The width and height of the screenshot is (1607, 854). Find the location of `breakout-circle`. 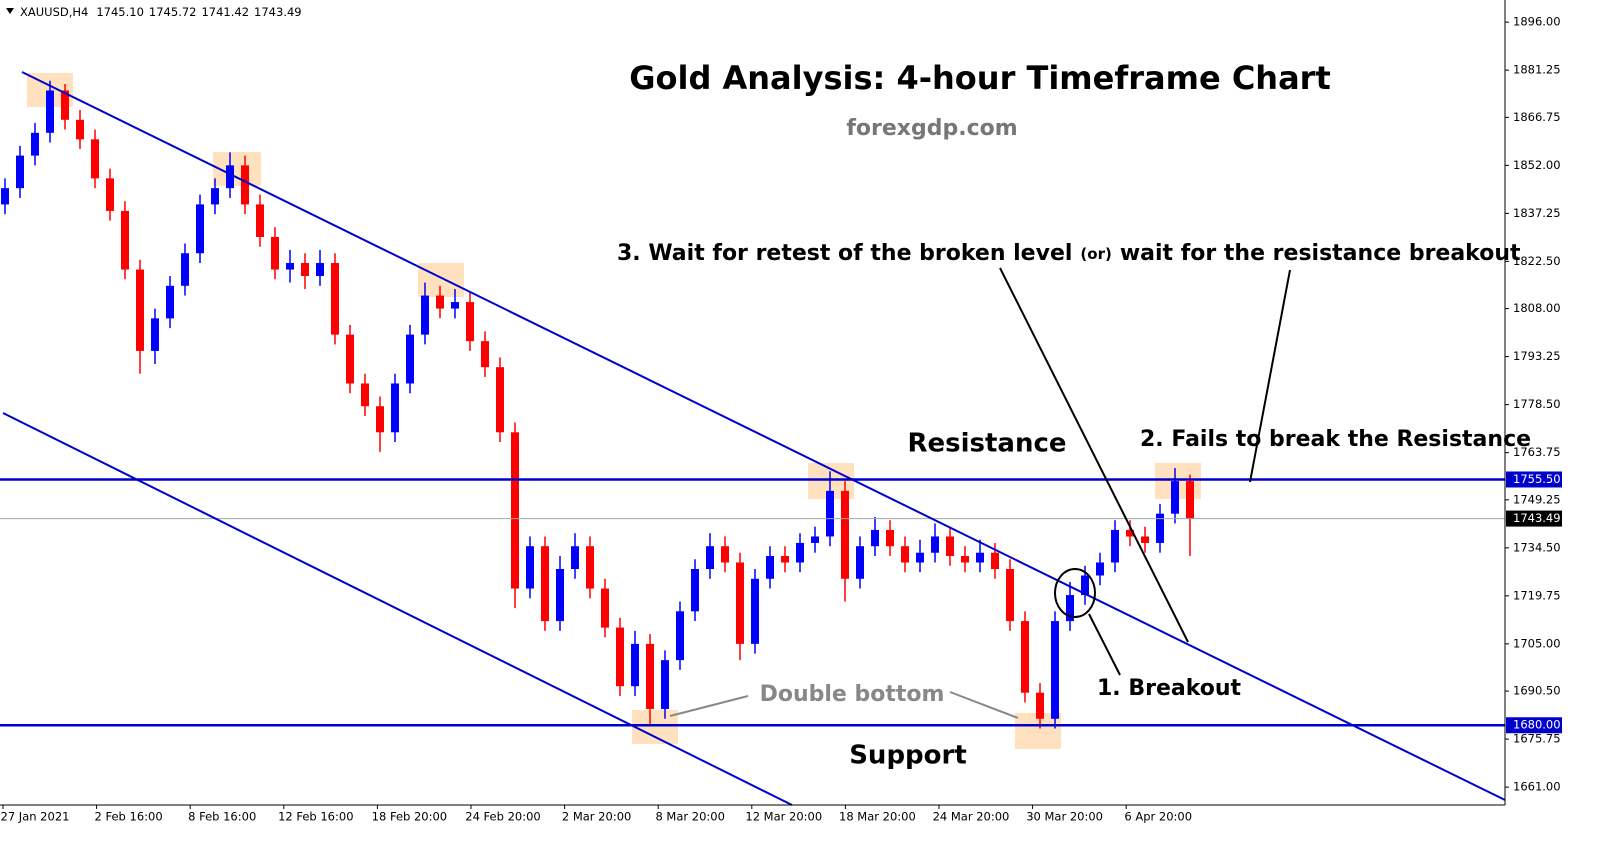

breakout-circle is located at coordinates (1075, 593).